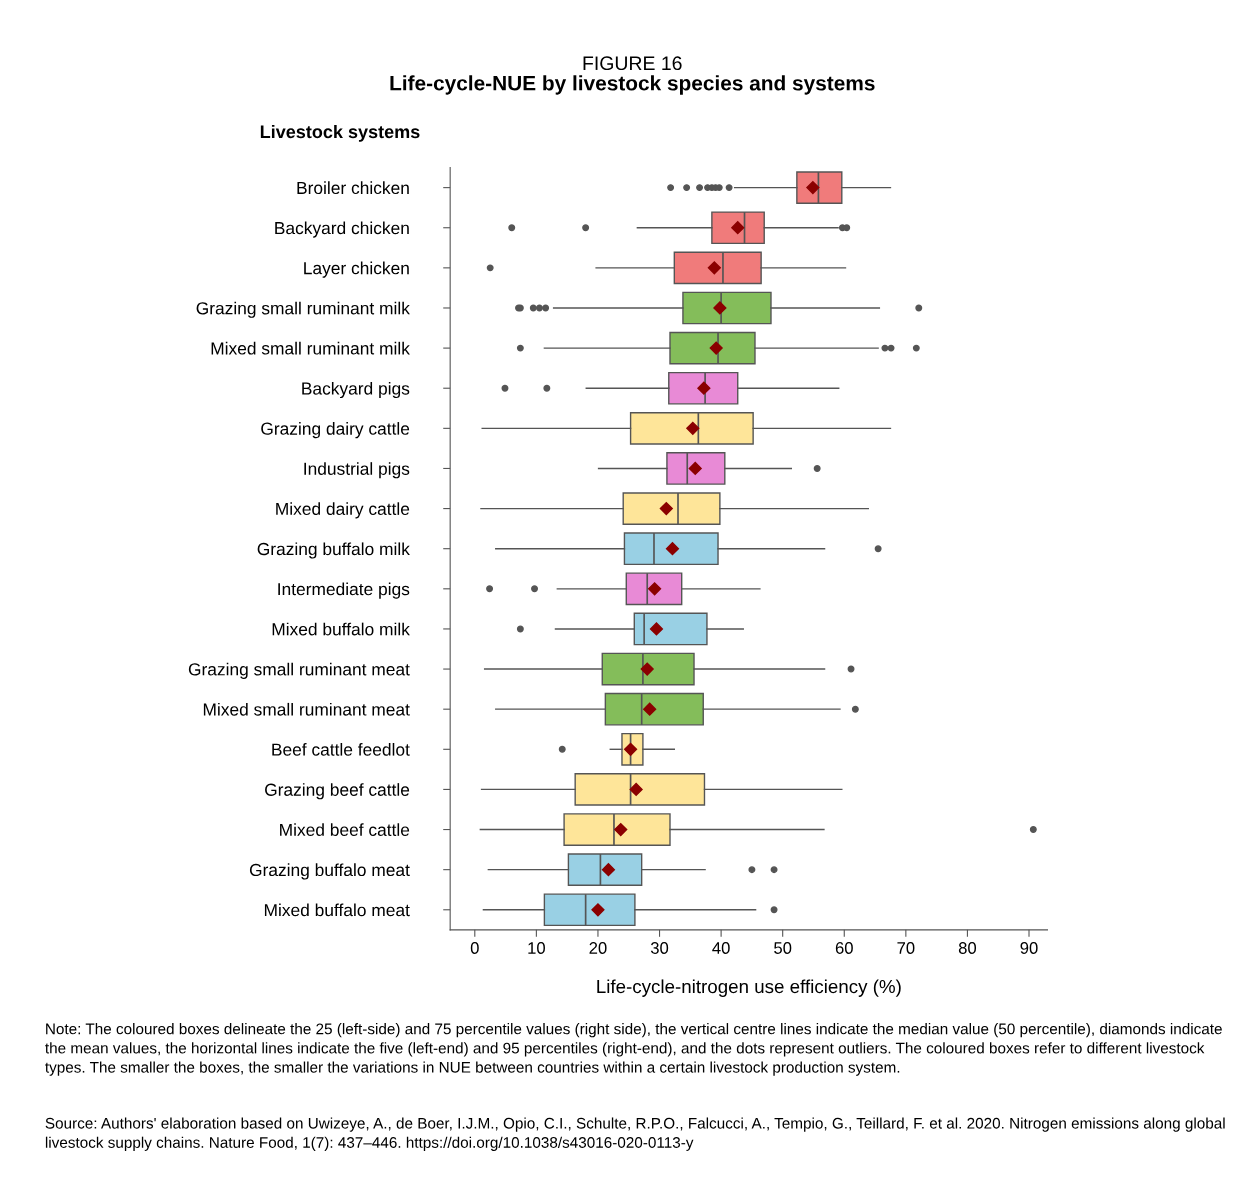 This screenshot has height=1180, width=1247. I want to click on x-tick-label: 70, so click(906, 948).